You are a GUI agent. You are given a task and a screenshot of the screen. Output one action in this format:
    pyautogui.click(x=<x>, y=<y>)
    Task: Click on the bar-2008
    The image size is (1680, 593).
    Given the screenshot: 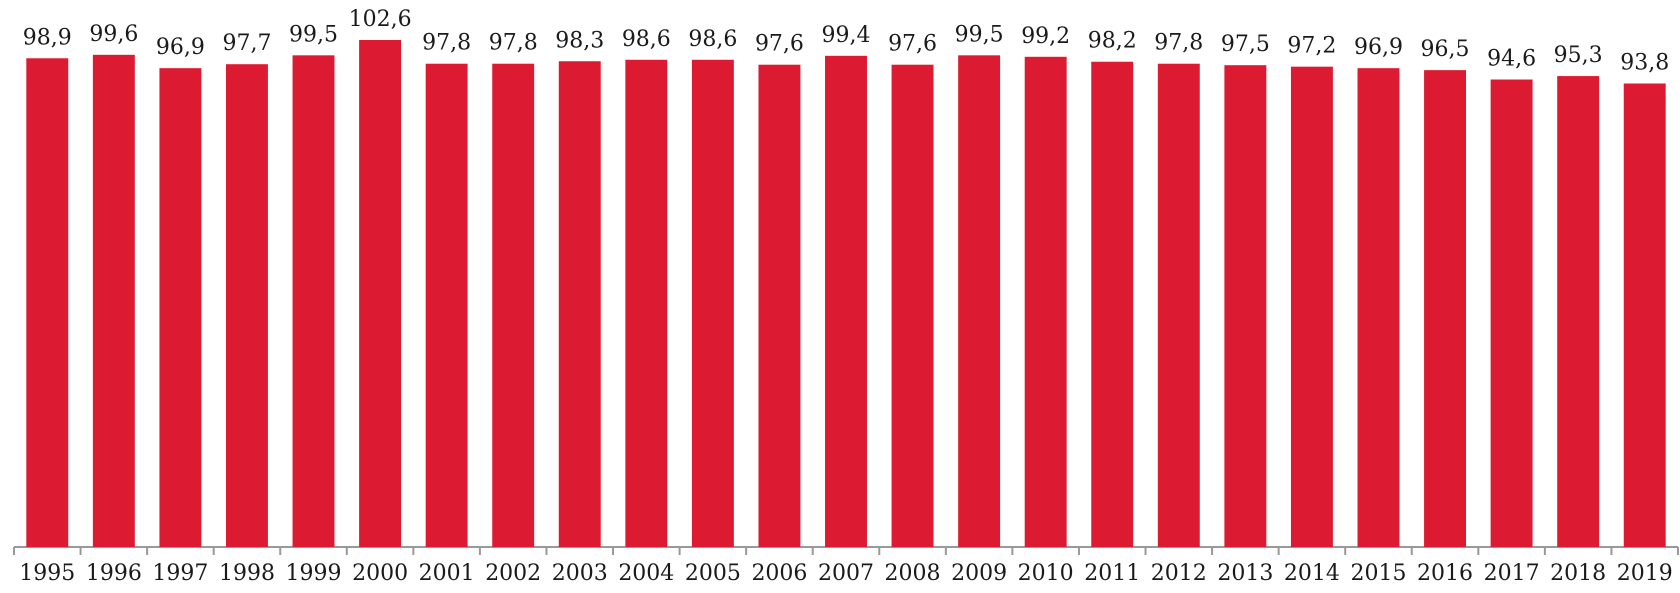 What is the action you would take?
    pyautogui.click(x=913, y=306)
    